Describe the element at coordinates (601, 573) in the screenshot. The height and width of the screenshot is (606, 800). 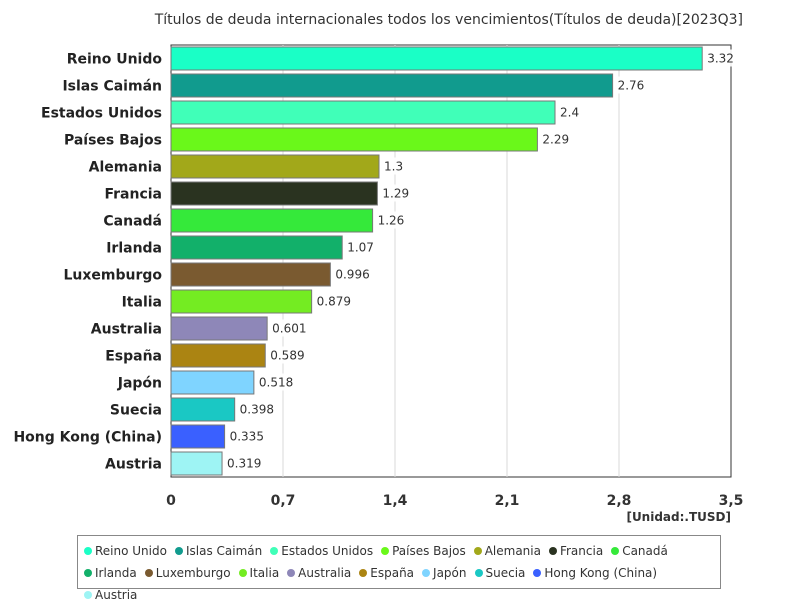
I see `legend-label: Hong Kong (China)` at that location.